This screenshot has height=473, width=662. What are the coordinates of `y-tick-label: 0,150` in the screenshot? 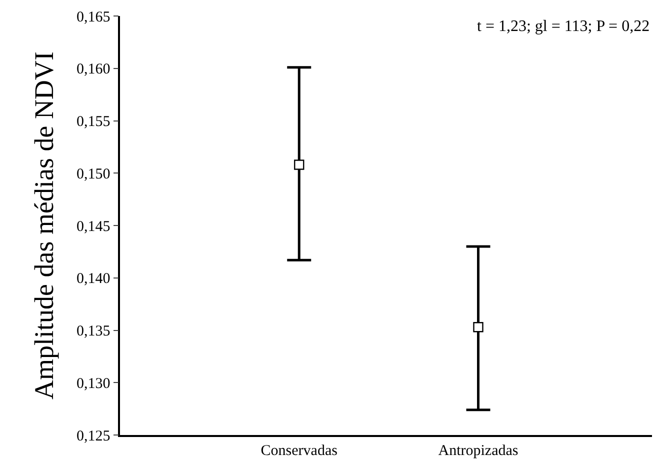 It's located at (93, 174).